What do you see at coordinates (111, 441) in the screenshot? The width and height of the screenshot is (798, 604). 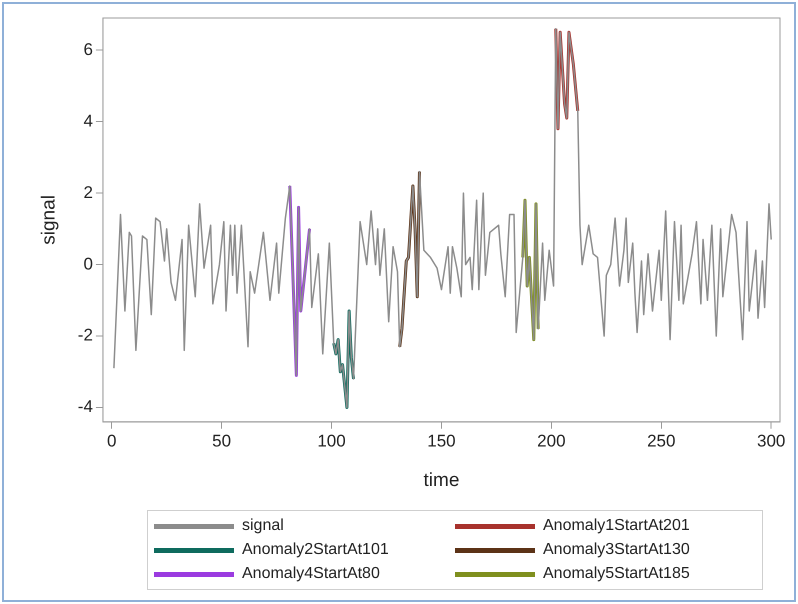 I see `x-tick-label: 0` at bounding box center [111, 441].